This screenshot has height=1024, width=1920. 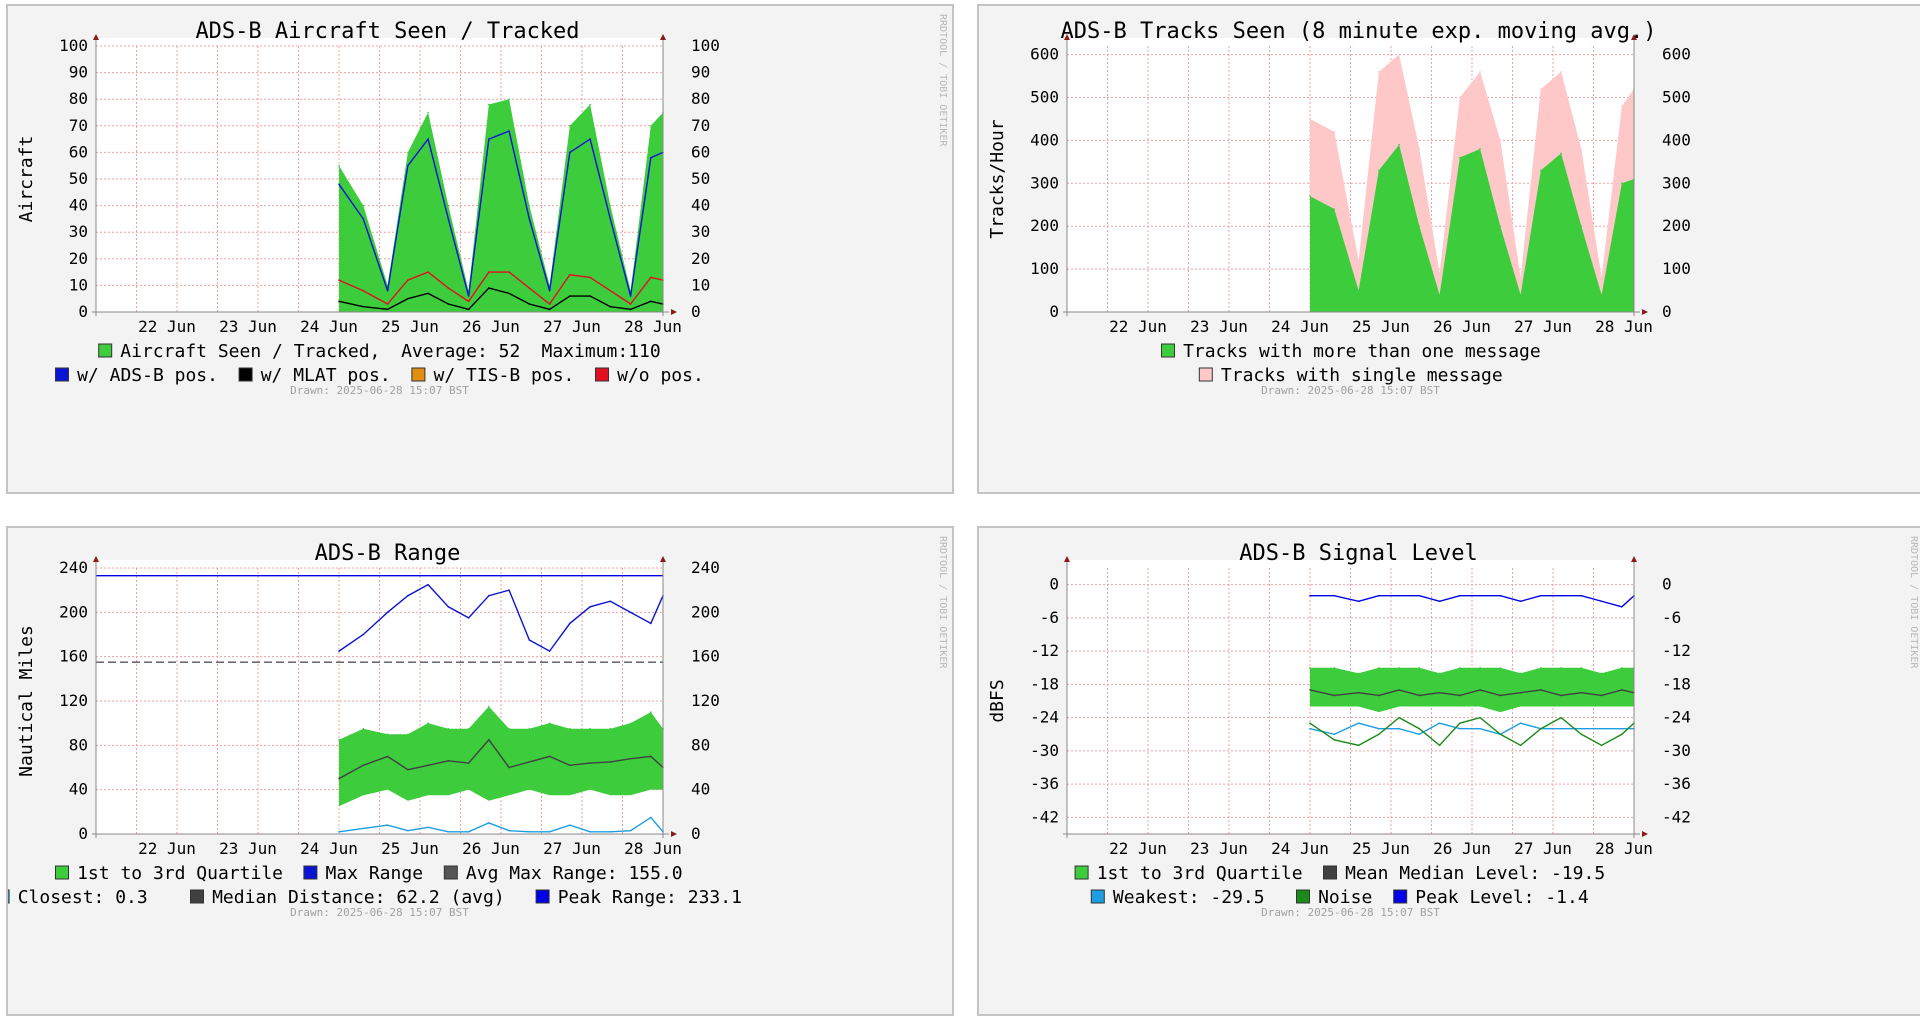 What do you see at coordinates (700, 258) in the screenshot?
I see `y-tick-label-right: 20` at bounding box center [700, 258].